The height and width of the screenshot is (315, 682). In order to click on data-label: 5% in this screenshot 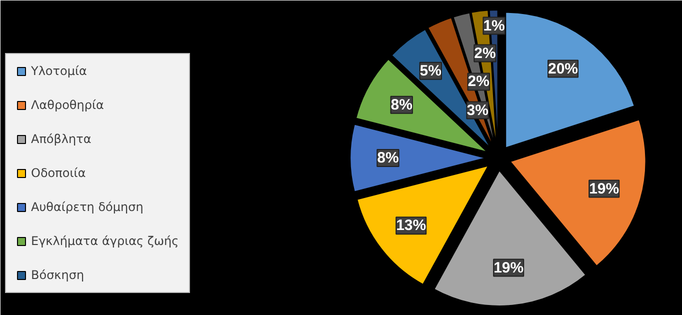, I will do `click(431, 71)`.